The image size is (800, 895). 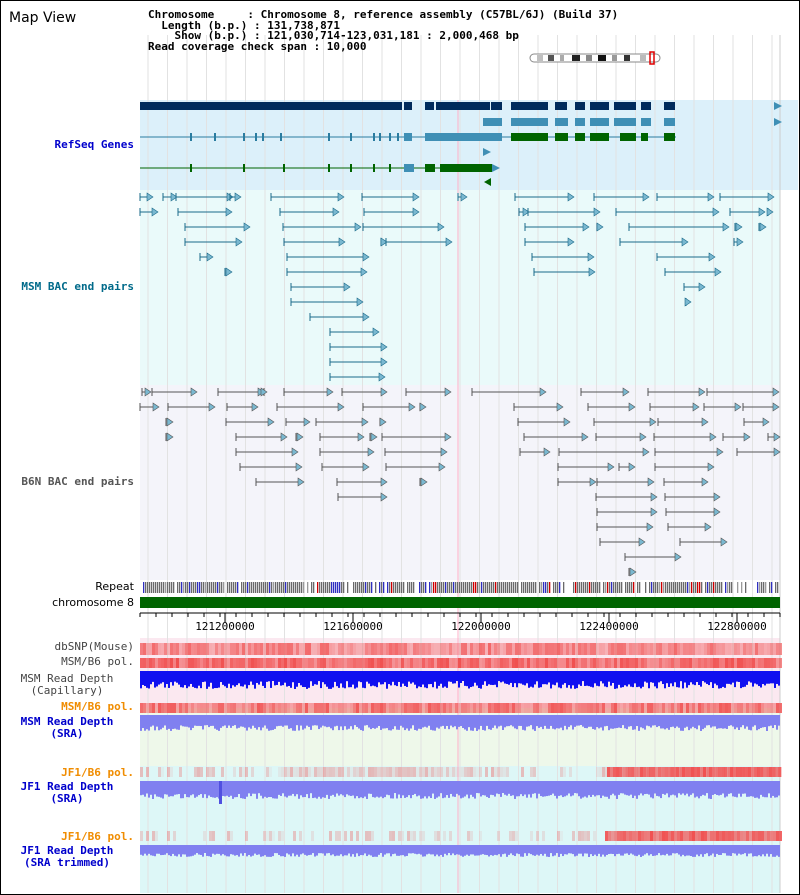 I want to click on track-label-msm-depth-sra: MSM Read Depth (SRA), so click(x=67, y=727).